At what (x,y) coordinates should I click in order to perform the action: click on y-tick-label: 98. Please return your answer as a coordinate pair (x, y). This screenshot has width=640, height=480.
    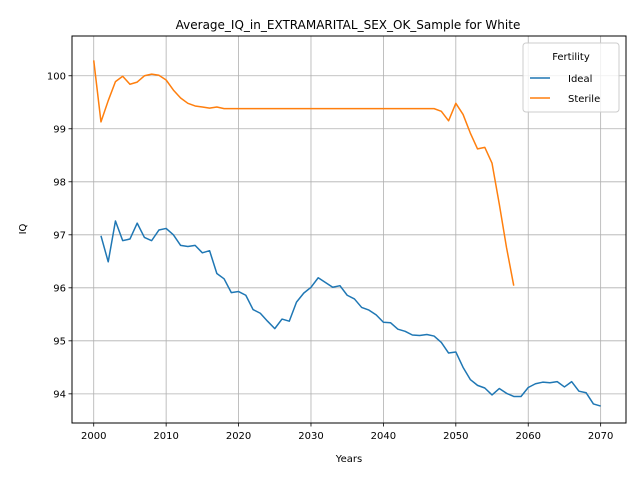
    Looking at the image, I should click on (59, 182).